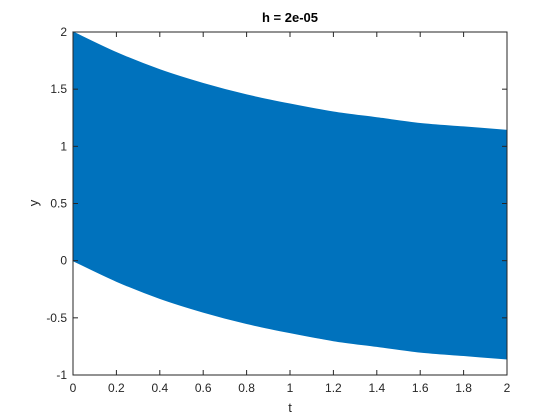 The width and height of the screenshot is (560, 420). I want to click on x-tick-label: 0, so click(73, 388).